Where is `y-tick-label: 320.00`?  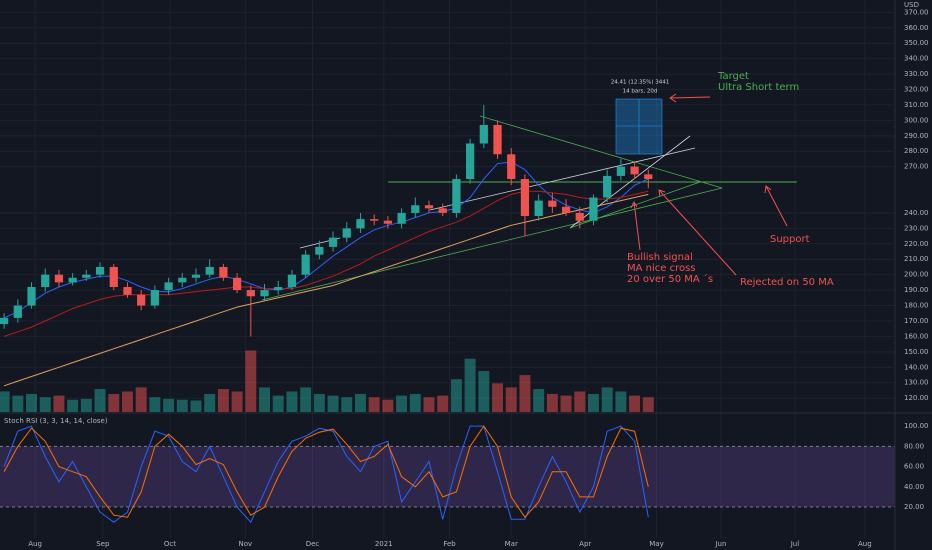
y-tick-label: 320.00 is located at coordinates (916, 89).